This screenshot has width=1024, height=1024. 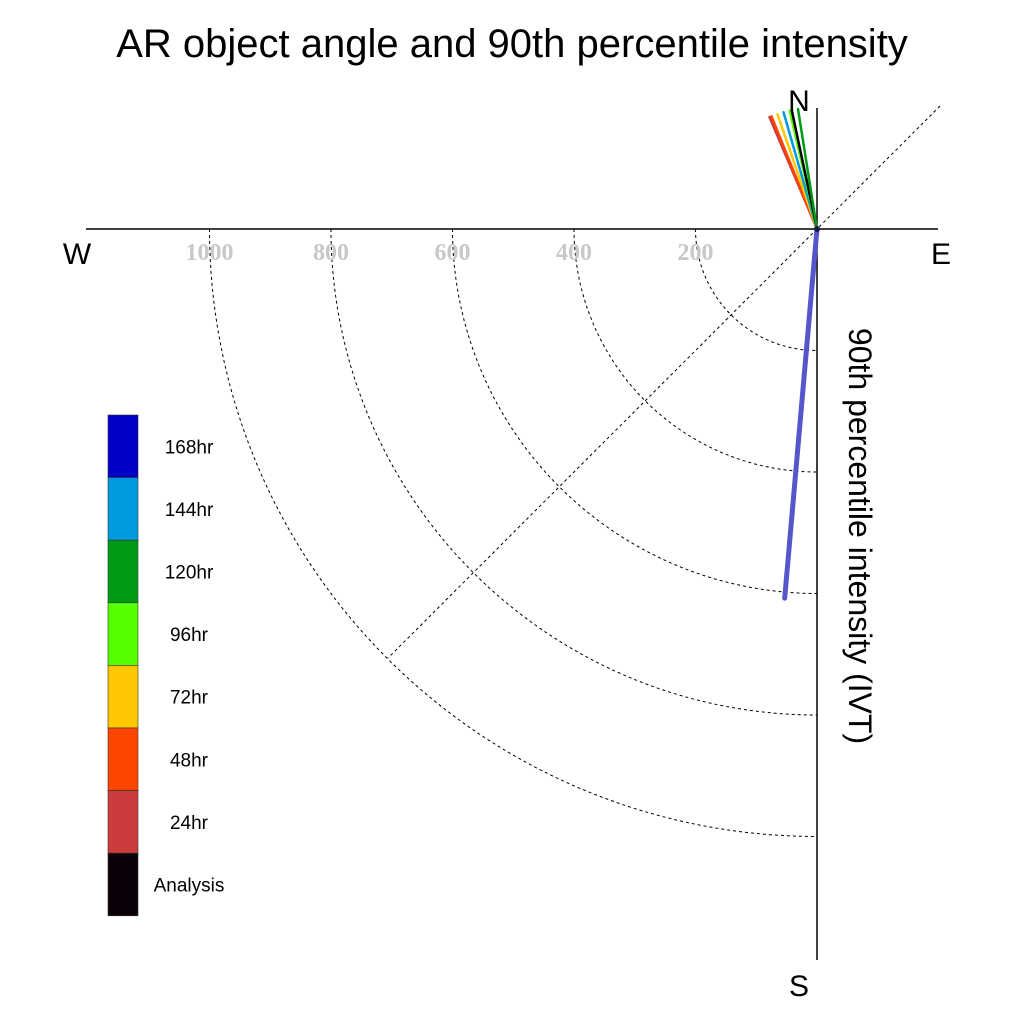 What do you see at coordinates (189, 510) in the screenshot?
I see `legend-label: 144hr` at bounding box center [189, 510].